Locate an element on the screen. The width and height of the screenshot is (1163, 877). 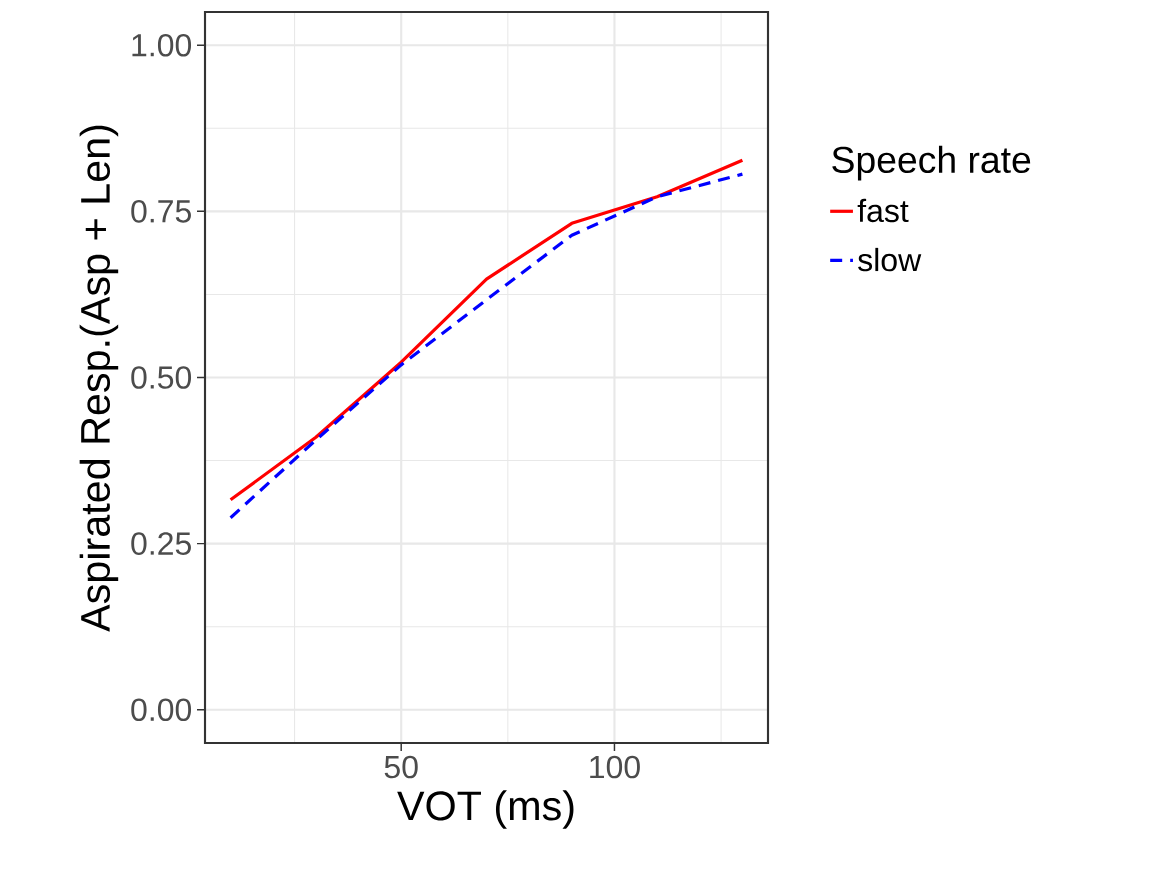
y-tick-label: 0.25 is located at coordinates (161, 543).